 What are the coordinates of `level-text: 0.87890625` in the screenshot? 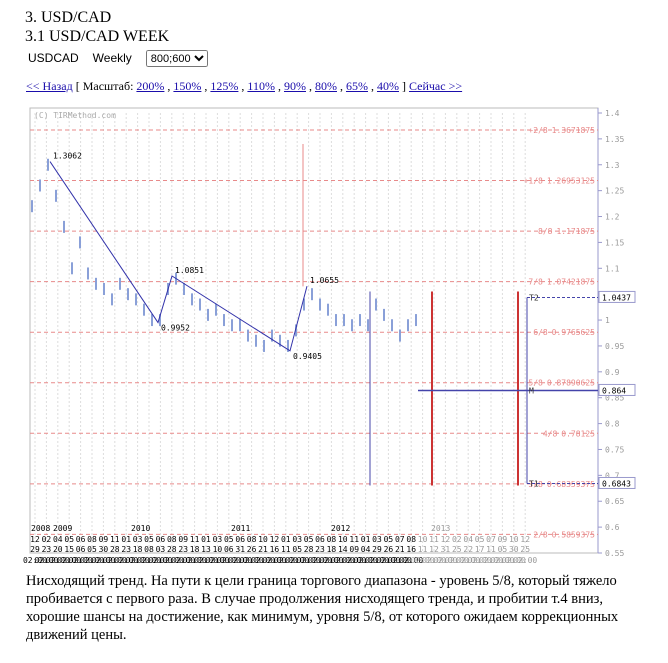 It's located at (571, 383).